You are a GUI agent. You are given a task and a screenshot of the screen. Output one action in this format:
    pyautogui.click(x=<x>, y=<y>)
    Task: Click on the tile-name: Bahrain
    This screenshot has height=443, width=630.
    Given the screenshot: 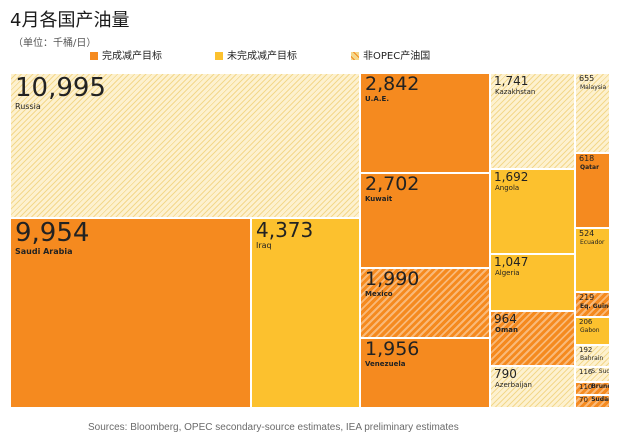 What is the action you would take?
    pyautogui.click(x=592, y=358)
    